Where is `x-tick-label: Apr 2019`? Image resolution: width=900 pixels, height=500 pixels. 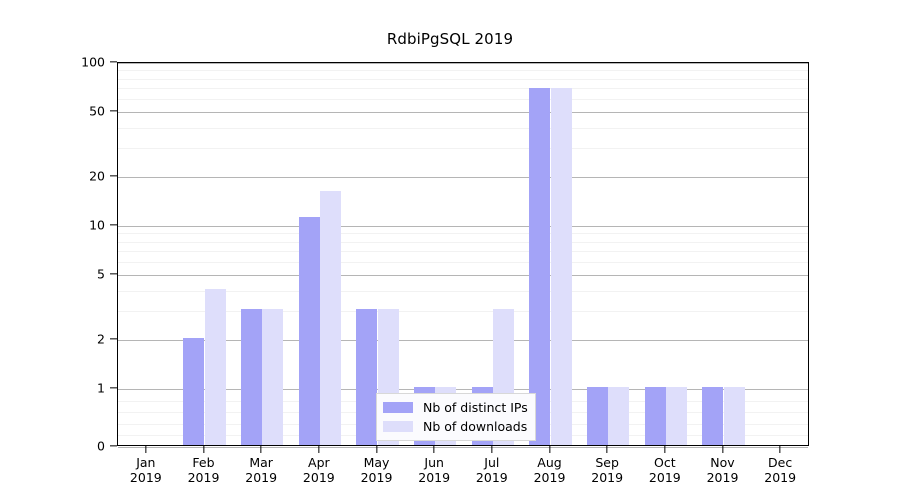
x-tick-label: Apr 2019 is located at coordinates (319, 470).